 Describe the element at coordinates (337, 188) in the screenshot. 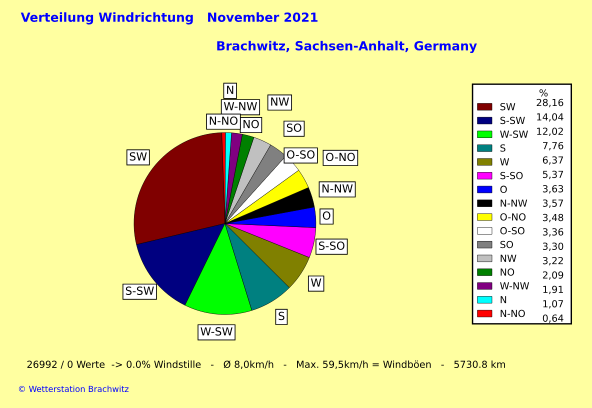

I see `slice-label: N-NW` at that location.